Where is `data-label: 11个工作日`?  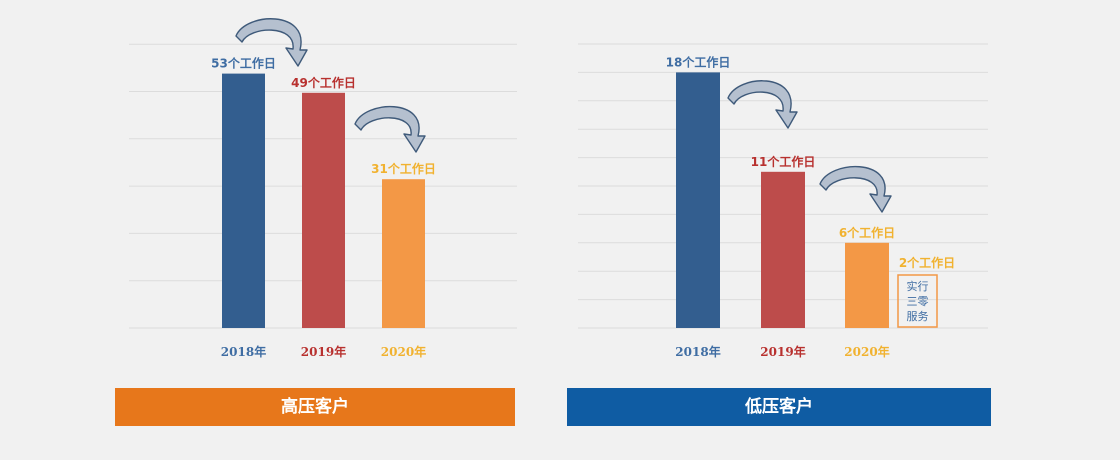
data-label: 11个工作日 is located at coordinates (783, 161).